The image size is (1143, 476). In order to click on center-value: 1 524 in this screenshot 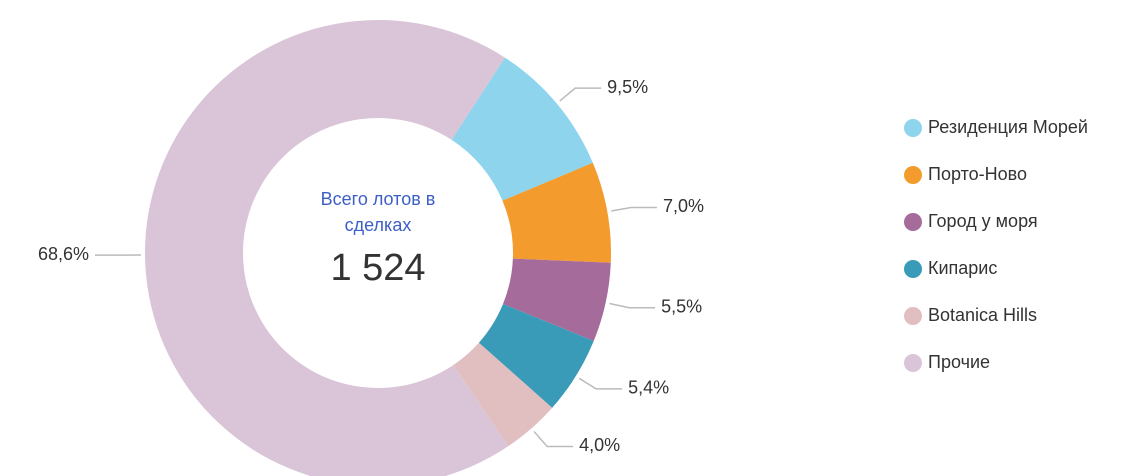, I will do `click(377, 268)`.